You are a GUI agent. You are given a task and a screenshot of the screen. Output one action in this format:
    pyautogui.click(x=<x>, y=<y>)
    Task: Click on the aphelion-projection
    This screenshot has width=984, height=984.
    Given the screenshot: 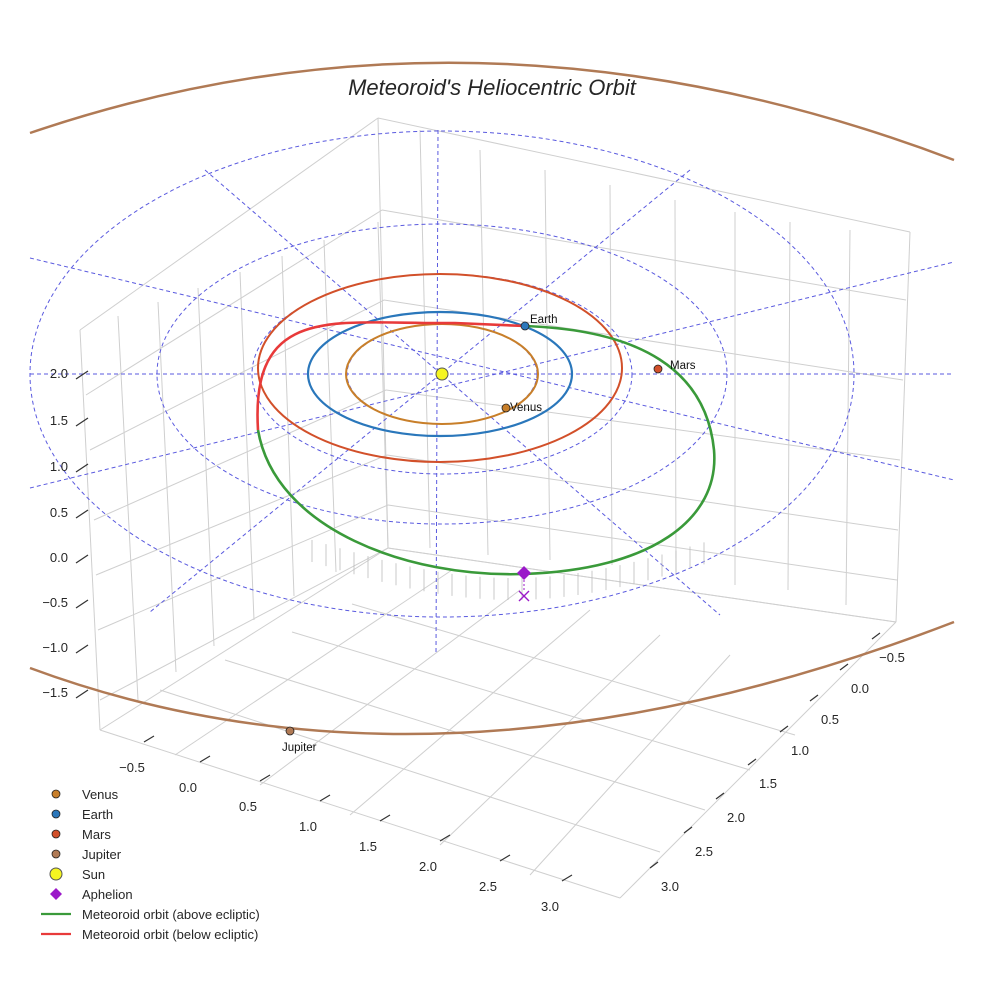 What is the action you would take?
    pyautogui.click(x=524, y=596)
    